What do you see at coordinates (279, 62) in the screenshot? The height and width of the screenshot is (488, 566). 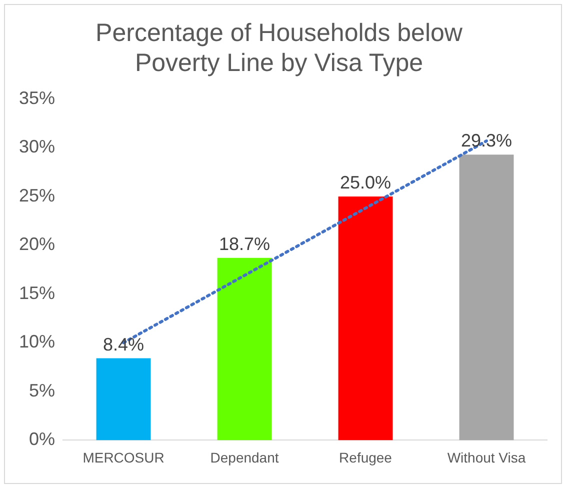 I see `text: Poverty Line by Visa Type` at bounding box center [279, 62].